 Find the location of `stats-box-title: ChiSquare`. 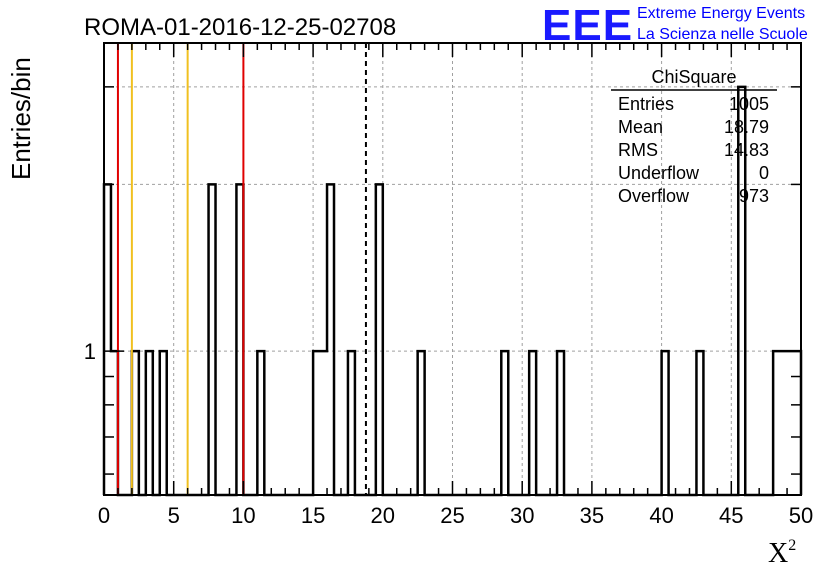

stats-box-title: ChiSquare is located at coordinates (693, 77).